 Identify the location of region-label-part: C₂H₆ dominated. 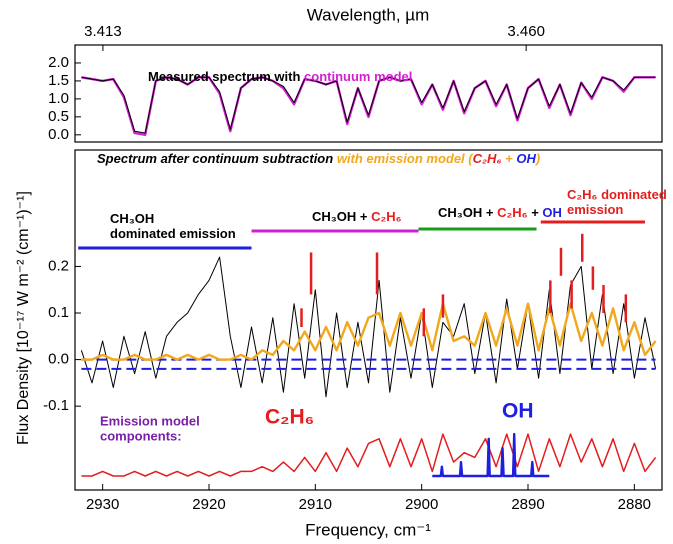
(617, 194).